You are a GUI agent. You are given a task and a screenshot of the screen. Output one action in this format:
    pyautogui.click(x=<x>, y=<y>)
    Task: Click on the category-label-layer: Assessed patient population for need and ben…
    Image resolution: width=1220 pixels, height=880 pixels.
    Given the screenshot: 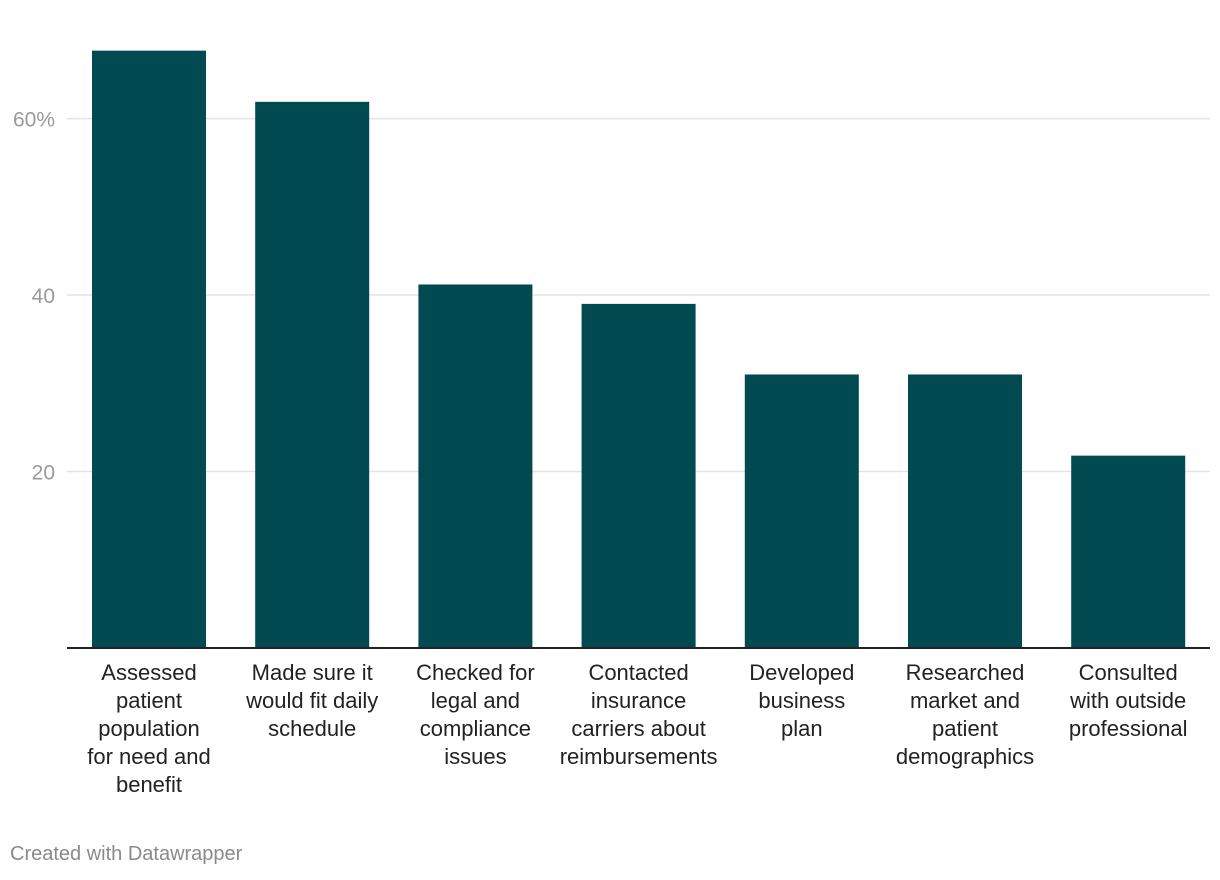 What is the action you would take?
    pyautogui.click(x=637, y=728)
    